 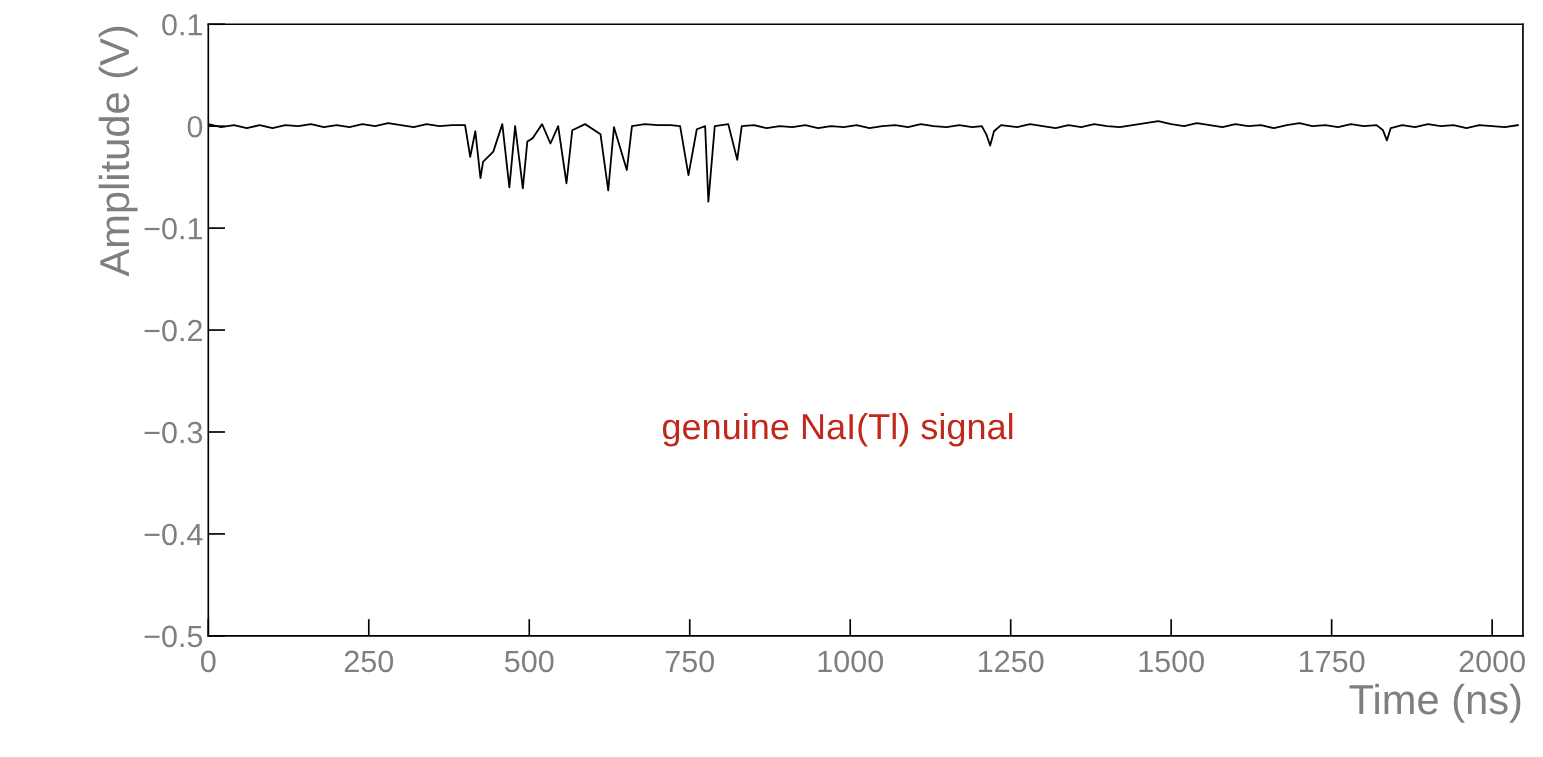 I want to click on y-axis-title: Amplitude (V), so click(x=118, y=151).